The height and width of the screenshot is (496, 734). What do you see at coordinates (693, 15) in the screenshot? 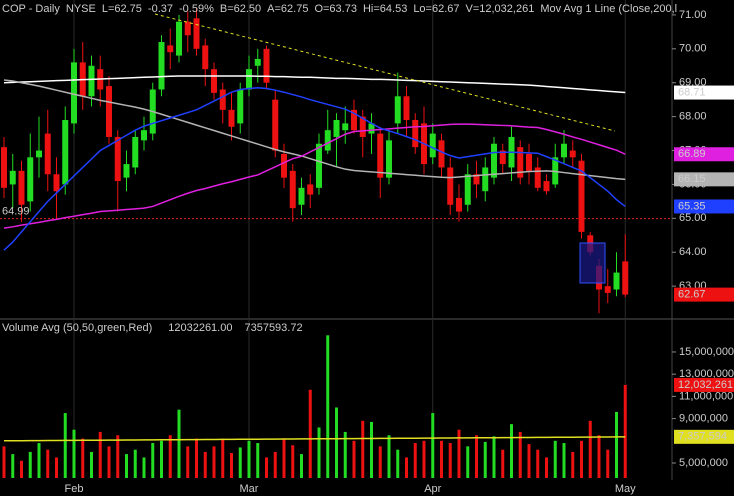
I see `y-tick-label: 71.00` at bounding box center [693, 15].